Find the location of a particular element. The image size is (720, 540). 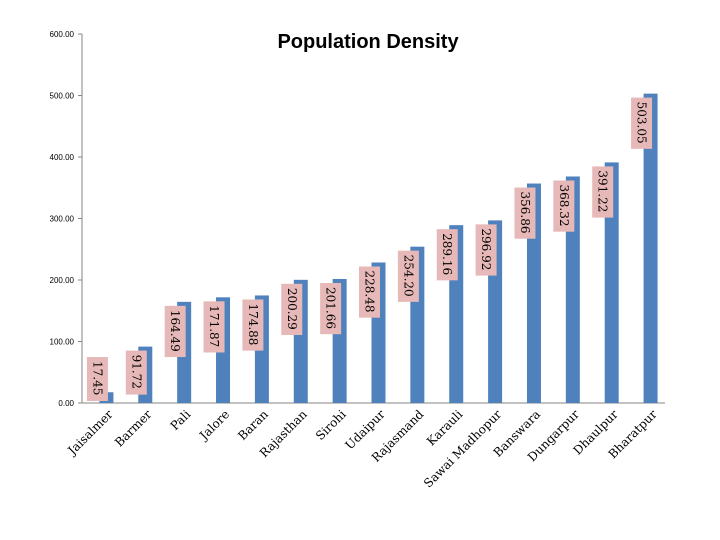

x-tick-label: Baran is located at coordinates (253, 425).